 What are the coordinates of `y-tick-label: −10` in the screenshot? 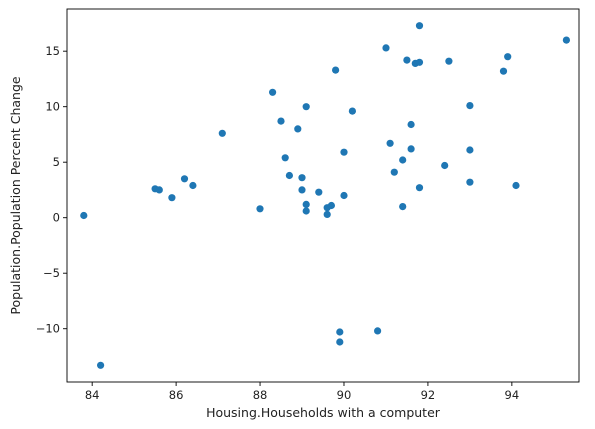 It's located at (48, 329).